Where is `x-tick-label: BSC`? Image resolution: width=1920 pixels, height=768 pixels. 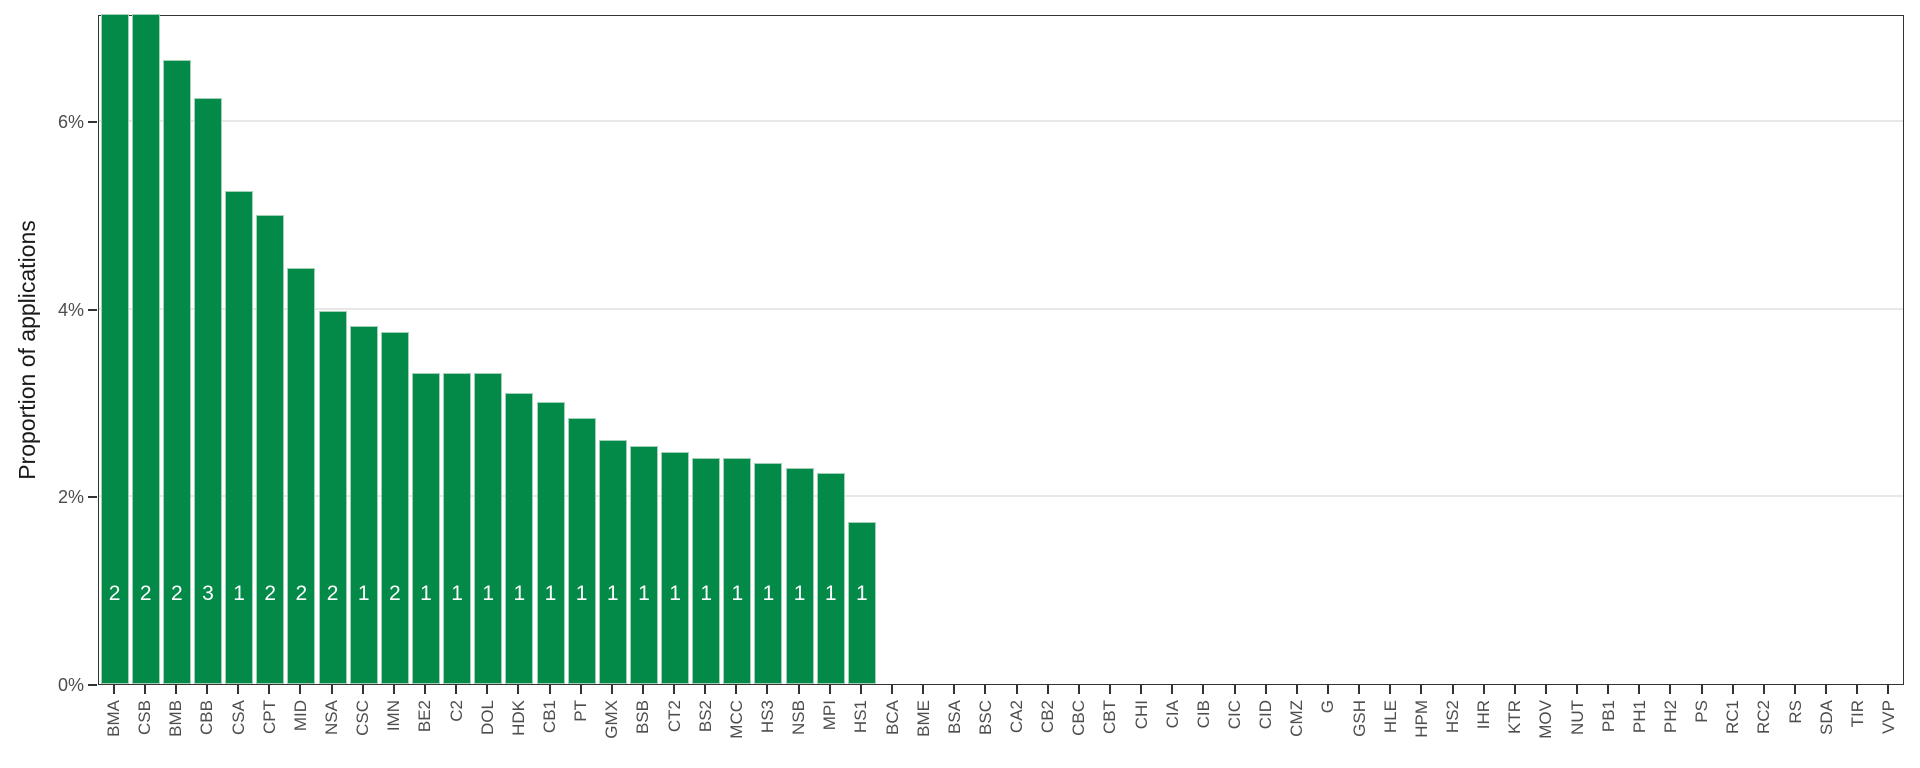
x-tick-label: BSC is located at coordinates (985, 717).